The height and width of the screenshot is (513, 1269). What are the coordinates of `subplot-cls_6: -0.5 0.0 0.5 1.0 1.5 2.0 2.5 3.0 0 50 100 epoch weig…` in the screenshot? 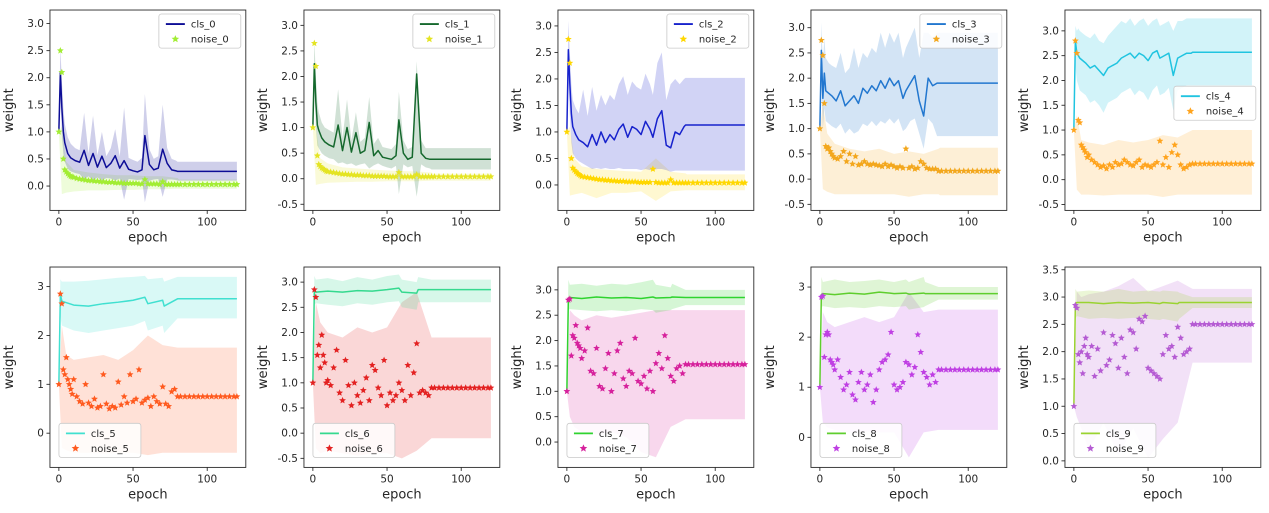 It's located at (381, 385).